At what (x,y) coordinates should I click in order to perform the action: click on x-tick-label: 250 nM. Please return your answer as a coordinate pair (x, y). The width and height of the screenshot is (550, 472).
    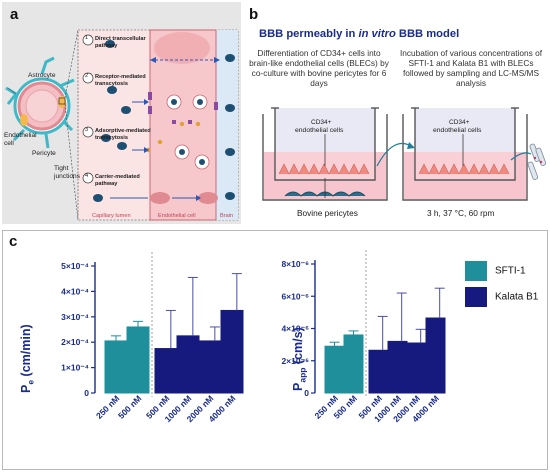
    Looking at the image, I should click on (107, 406).